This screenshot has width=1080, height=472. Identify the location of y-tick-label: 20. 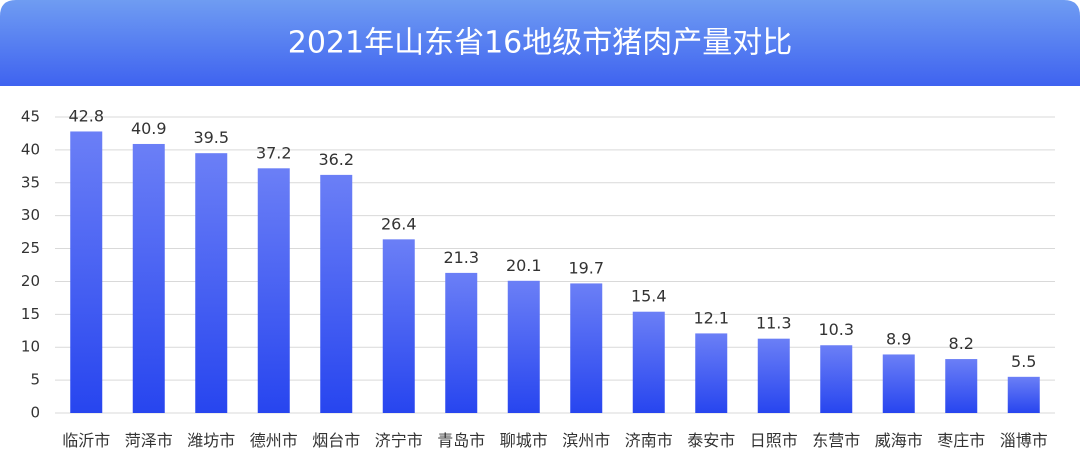
(30, 281).